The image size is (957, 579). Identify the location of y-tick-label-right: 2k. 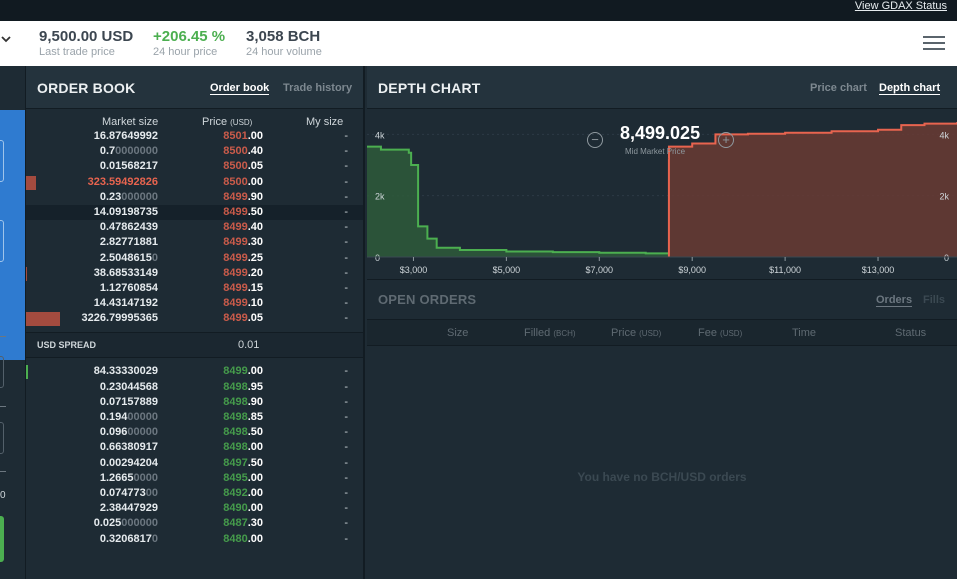
(944, 197).